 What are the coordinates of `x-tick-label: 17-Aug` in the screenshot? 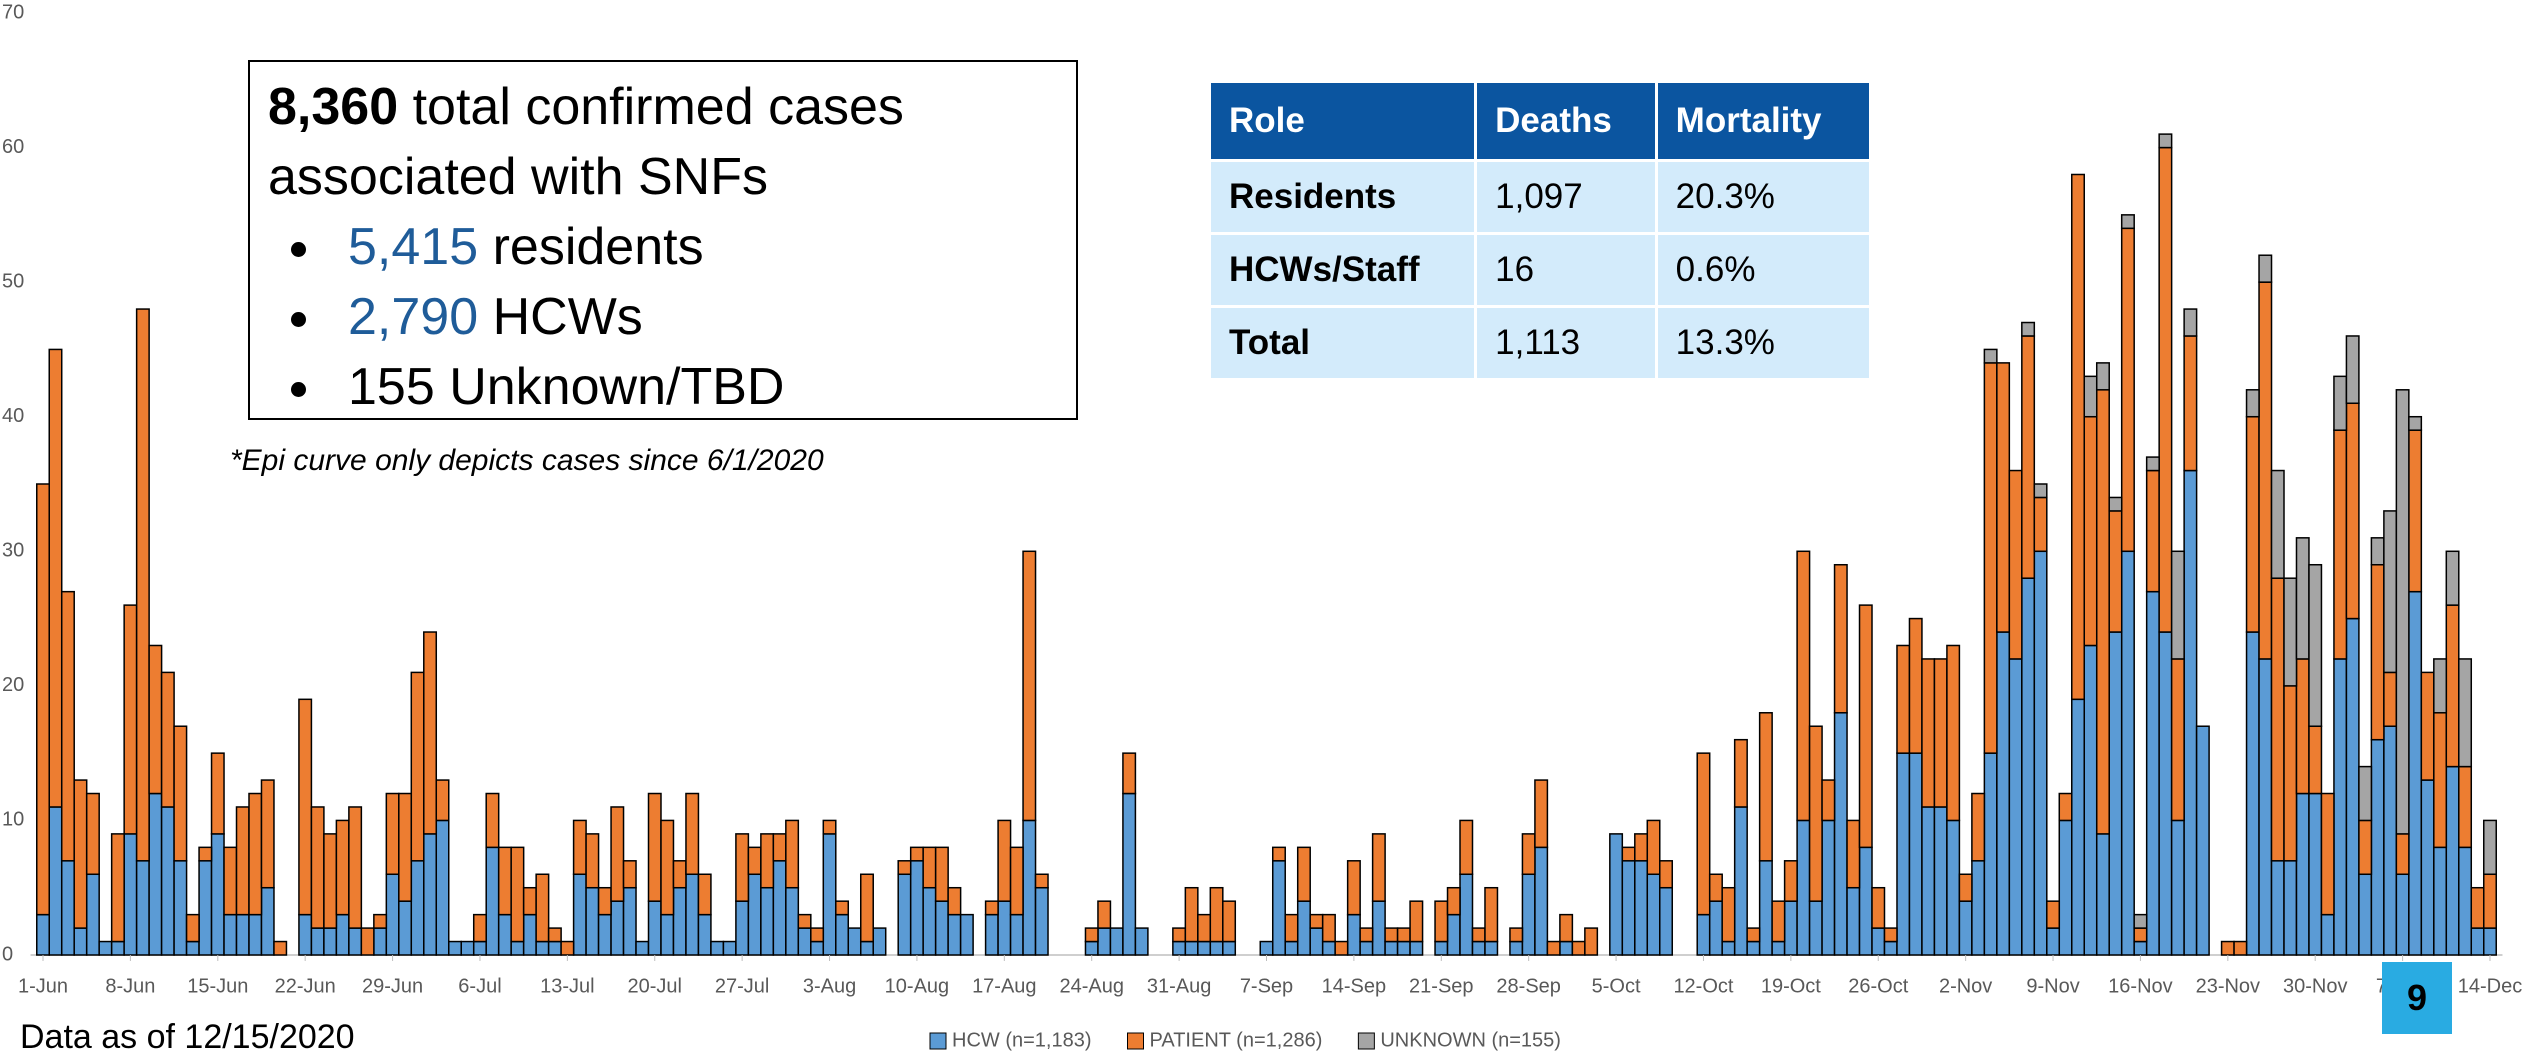 It's located at (1004, 986).